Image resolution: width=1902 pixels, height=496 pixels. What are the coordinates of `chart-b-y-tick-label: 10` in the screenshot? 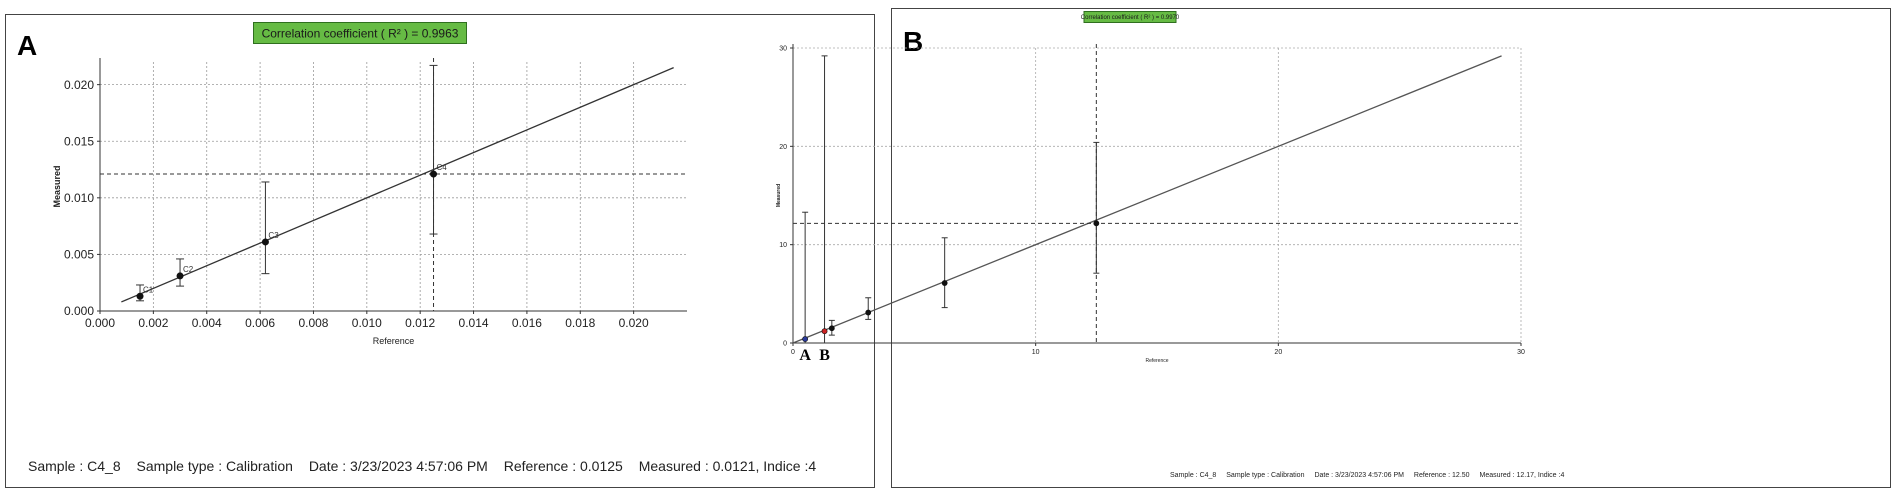 It's located at (783, 245).